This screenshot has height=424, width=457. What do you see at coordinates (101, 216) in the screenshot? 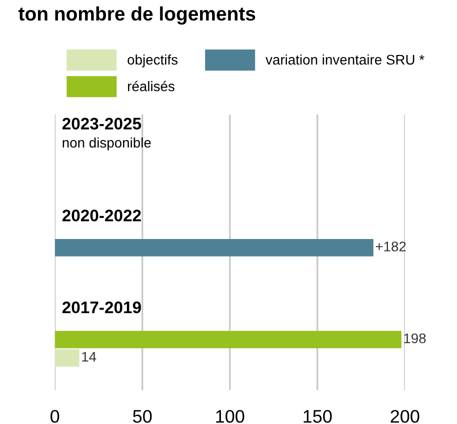
I see `y-tick-label: 2020-2022` at bounding box center [101, 216].